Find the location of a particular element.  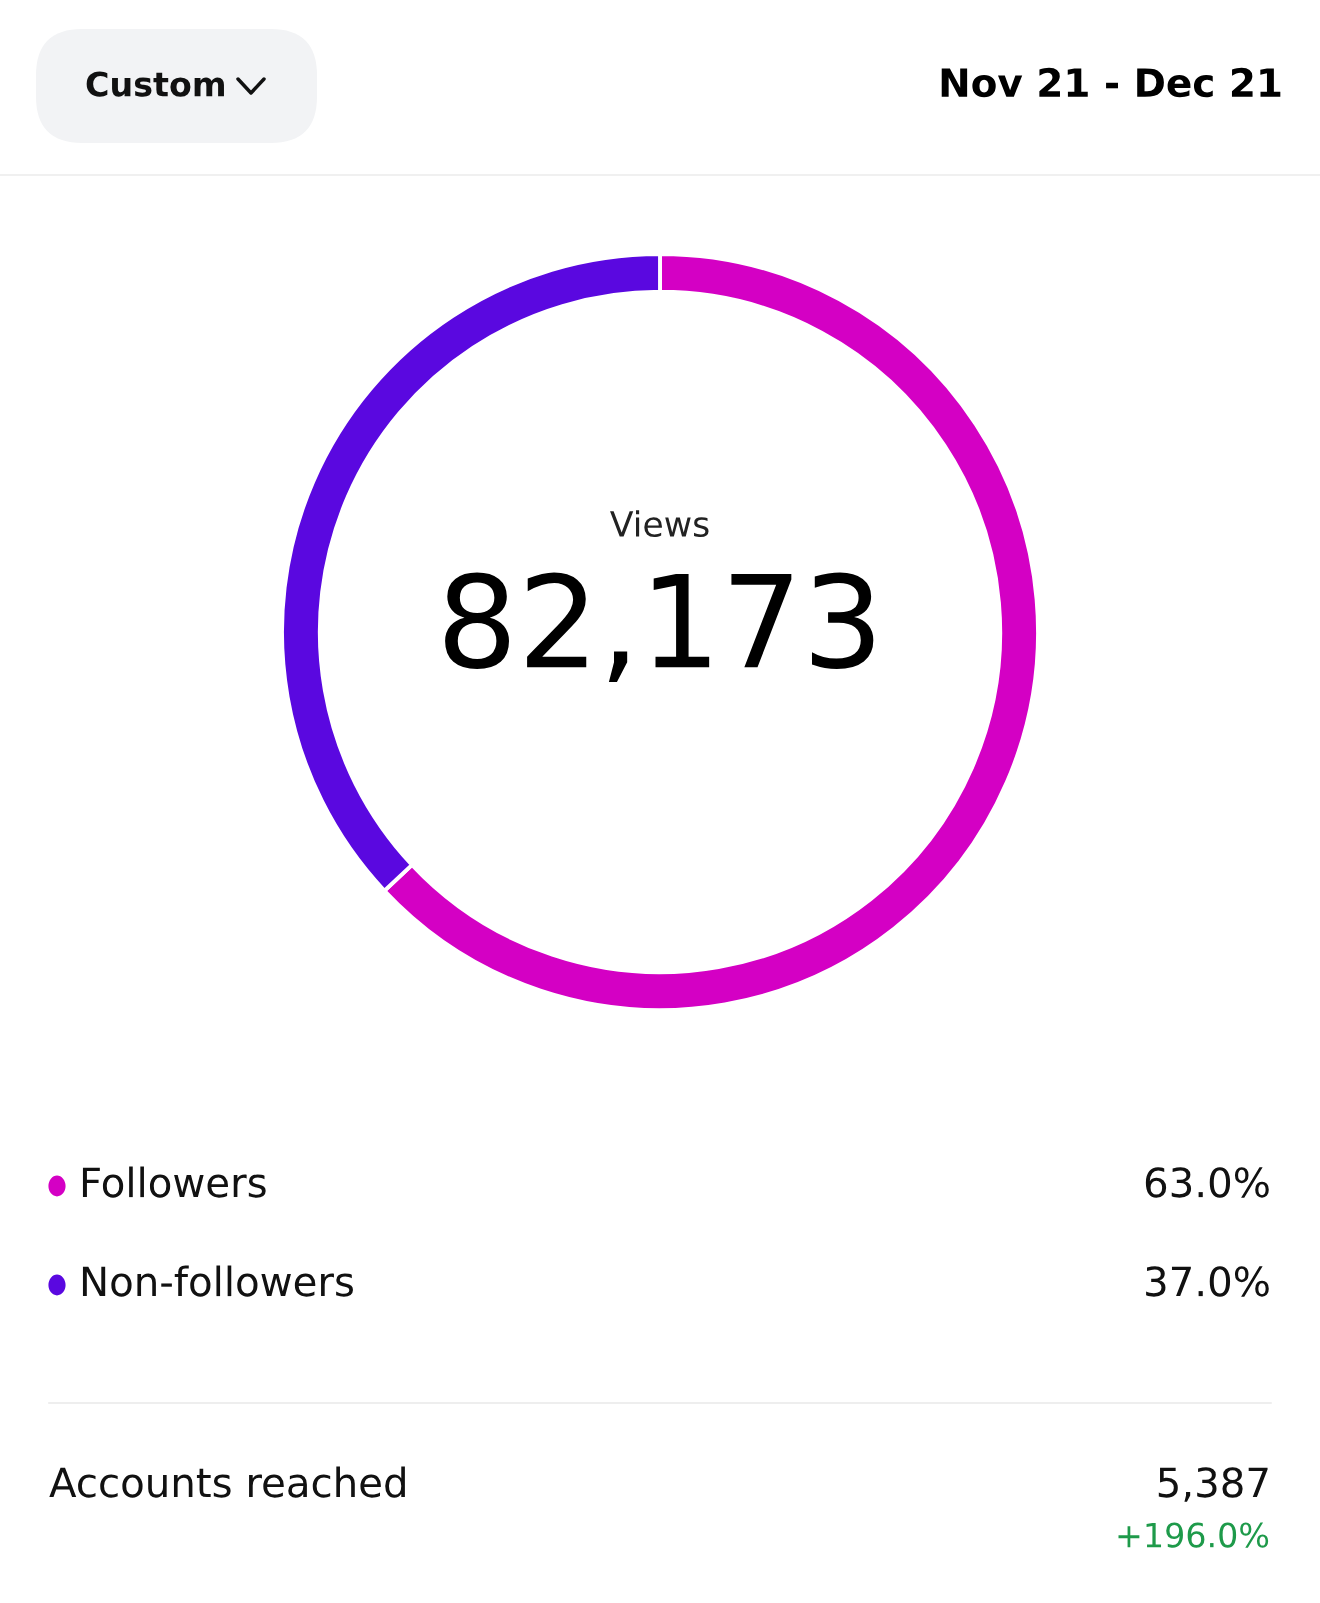

text: Nov 21 - Dec 21 is located at coordinates (1111, 82).